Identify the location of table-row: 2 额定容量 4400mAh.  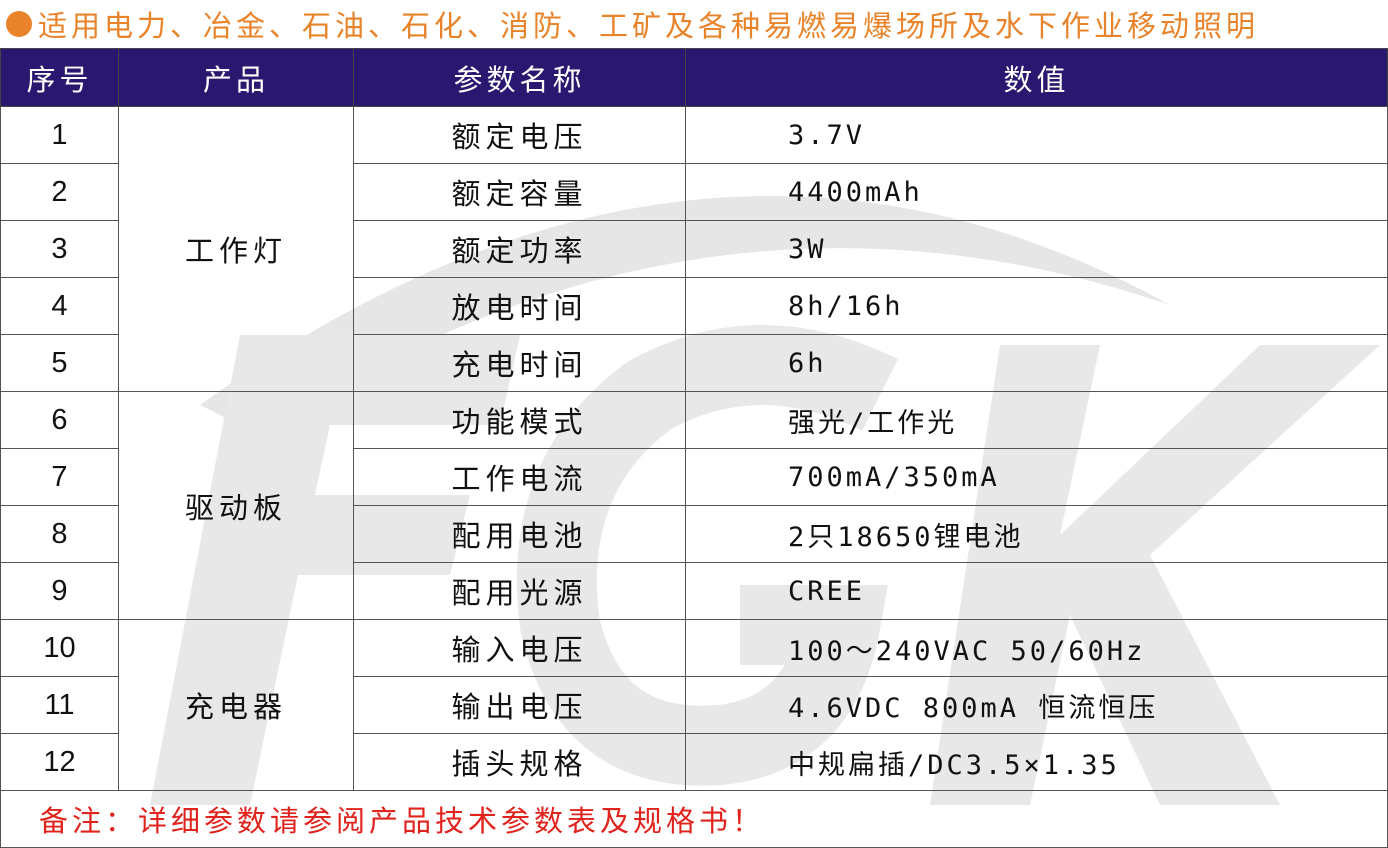
(694, 192).